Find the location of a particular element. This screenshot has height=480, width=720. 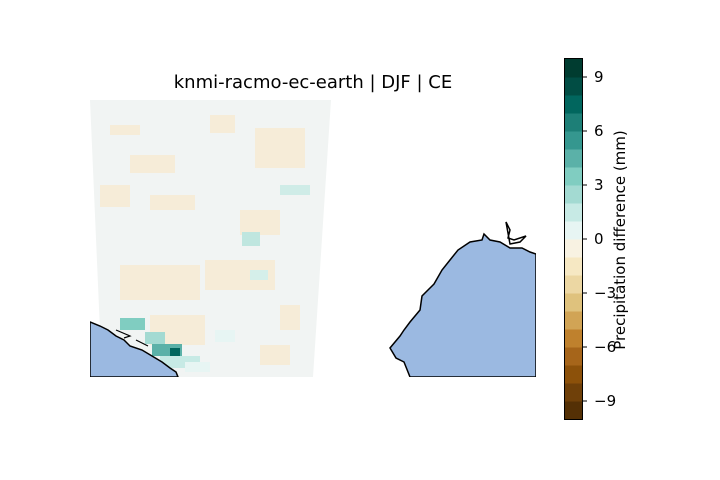

colorbar-tick-label: −6 is located at coordinates (605, 347).